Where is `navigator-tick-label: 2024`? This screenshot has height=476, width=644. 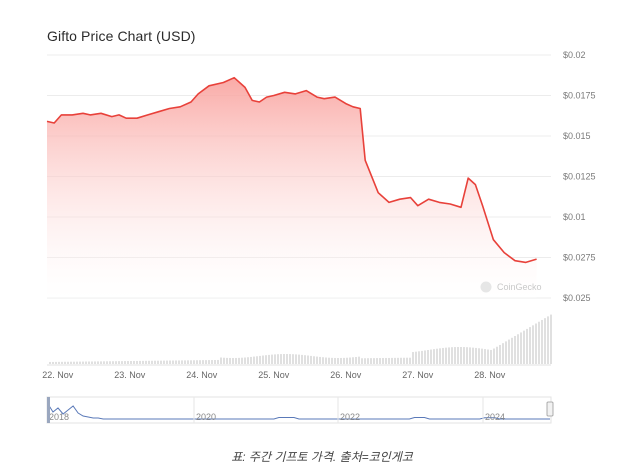
navigator-tick-label: 2024 is located at coordinates (495, 417).